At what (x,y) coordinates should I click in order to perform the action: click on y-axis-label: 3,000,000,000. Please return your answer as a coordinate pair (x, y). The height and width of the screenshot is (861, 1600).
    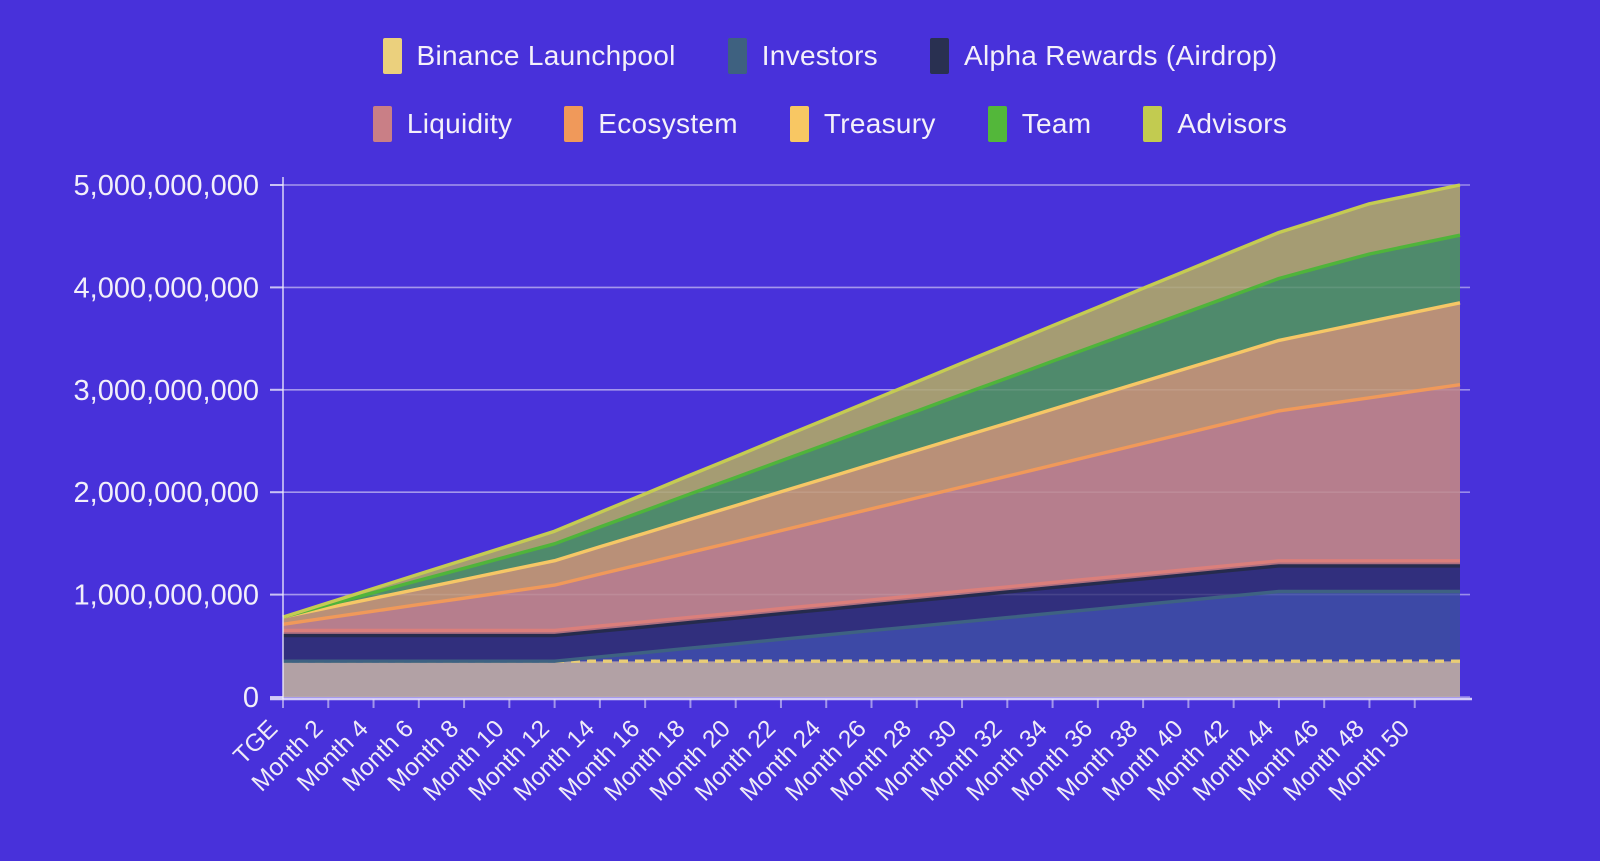
    Looking at the image, I should click on (166, 391).